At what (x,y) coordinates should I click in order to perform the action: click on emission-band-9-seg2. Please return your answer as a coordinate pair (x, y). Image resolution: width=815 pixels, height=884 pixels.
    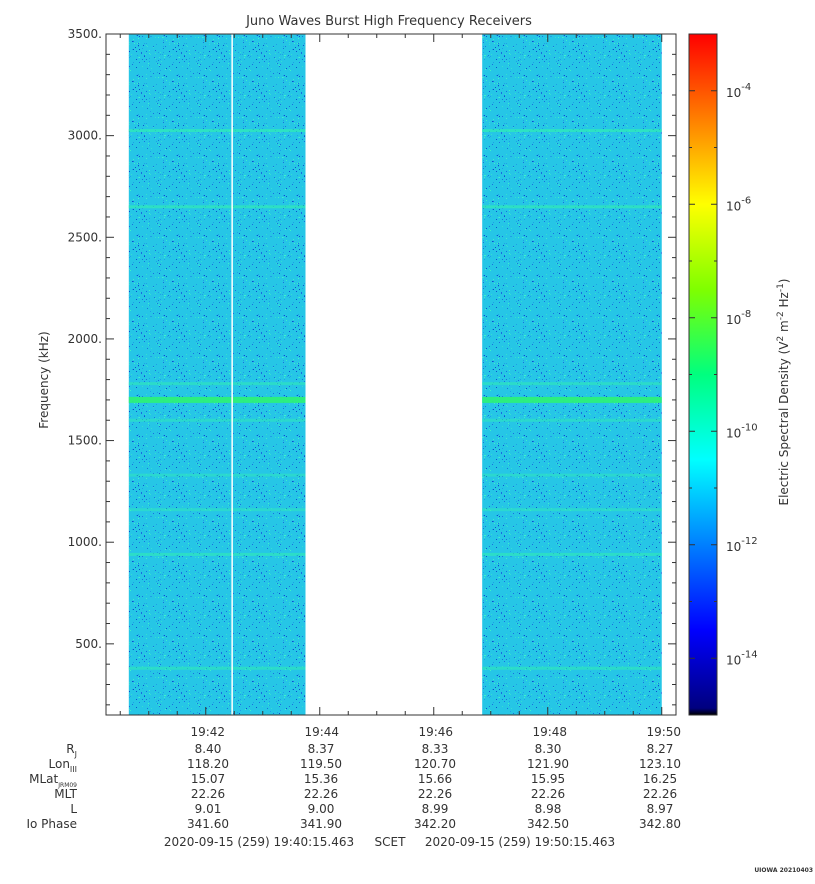
    Looking at the image, I should click on (572, 510).